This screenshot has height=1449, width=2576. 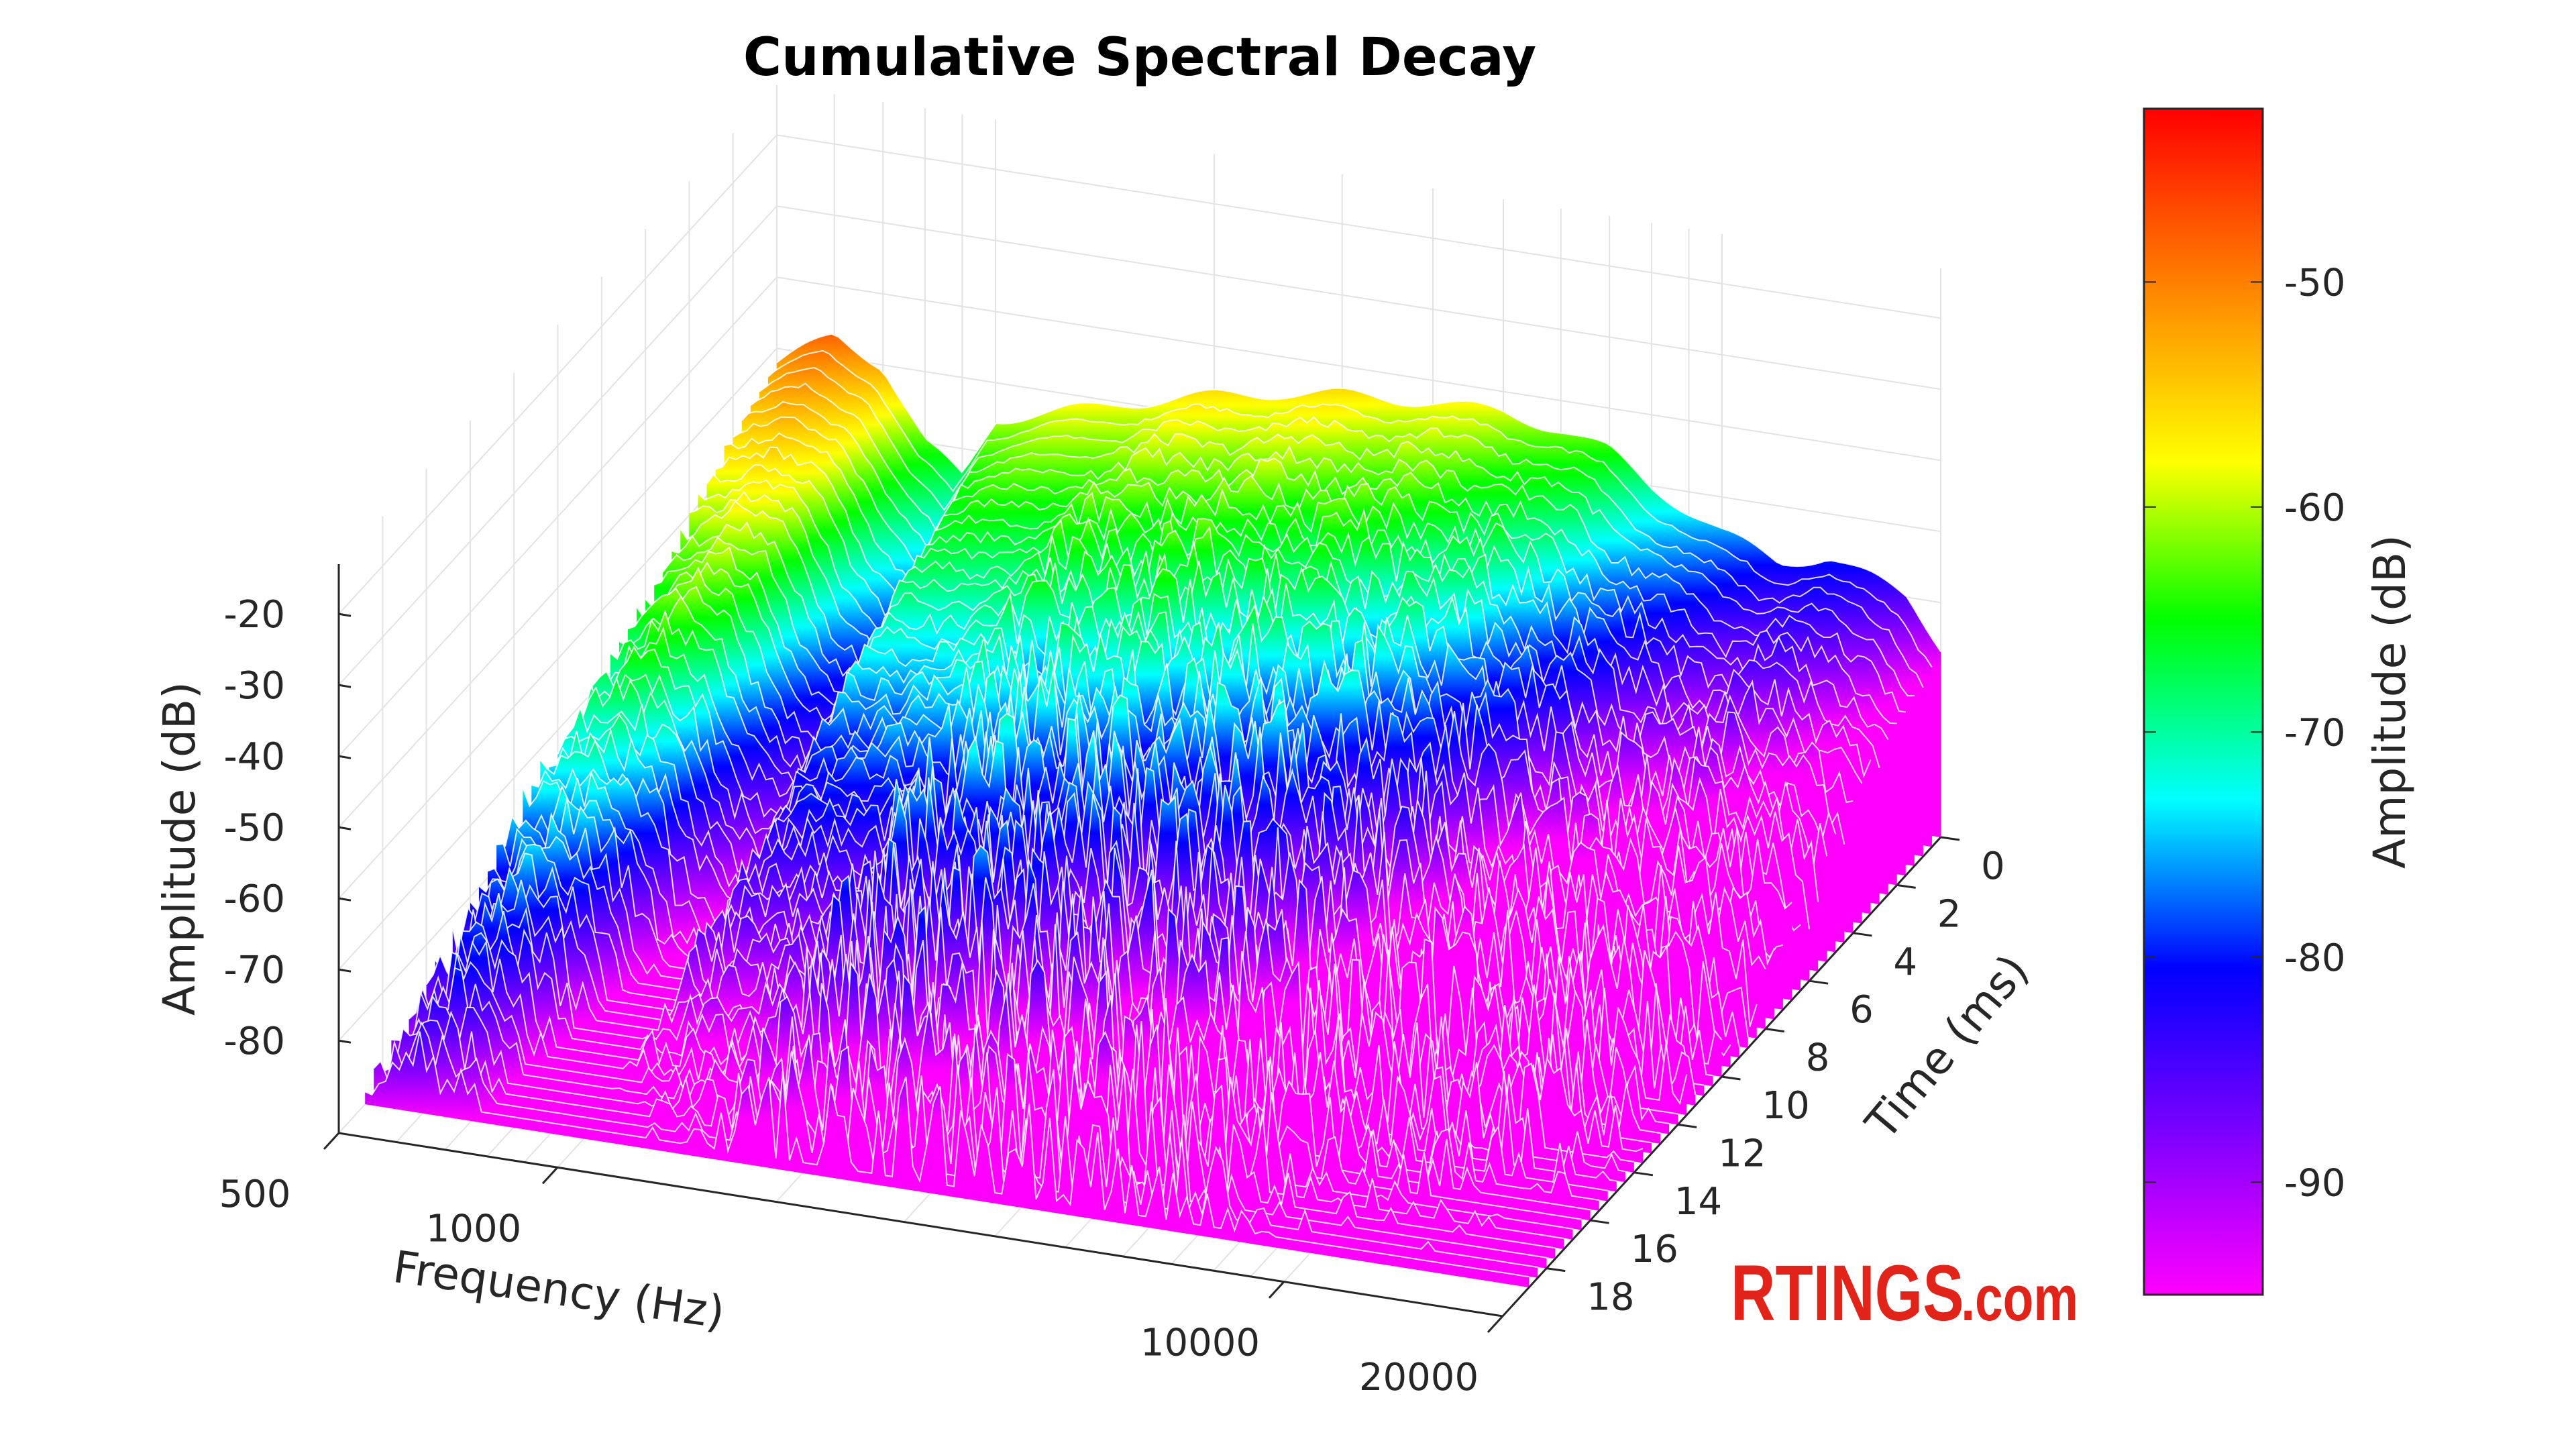 I want to click on y-tick-label: 16, so click(x=1654, y=1249).